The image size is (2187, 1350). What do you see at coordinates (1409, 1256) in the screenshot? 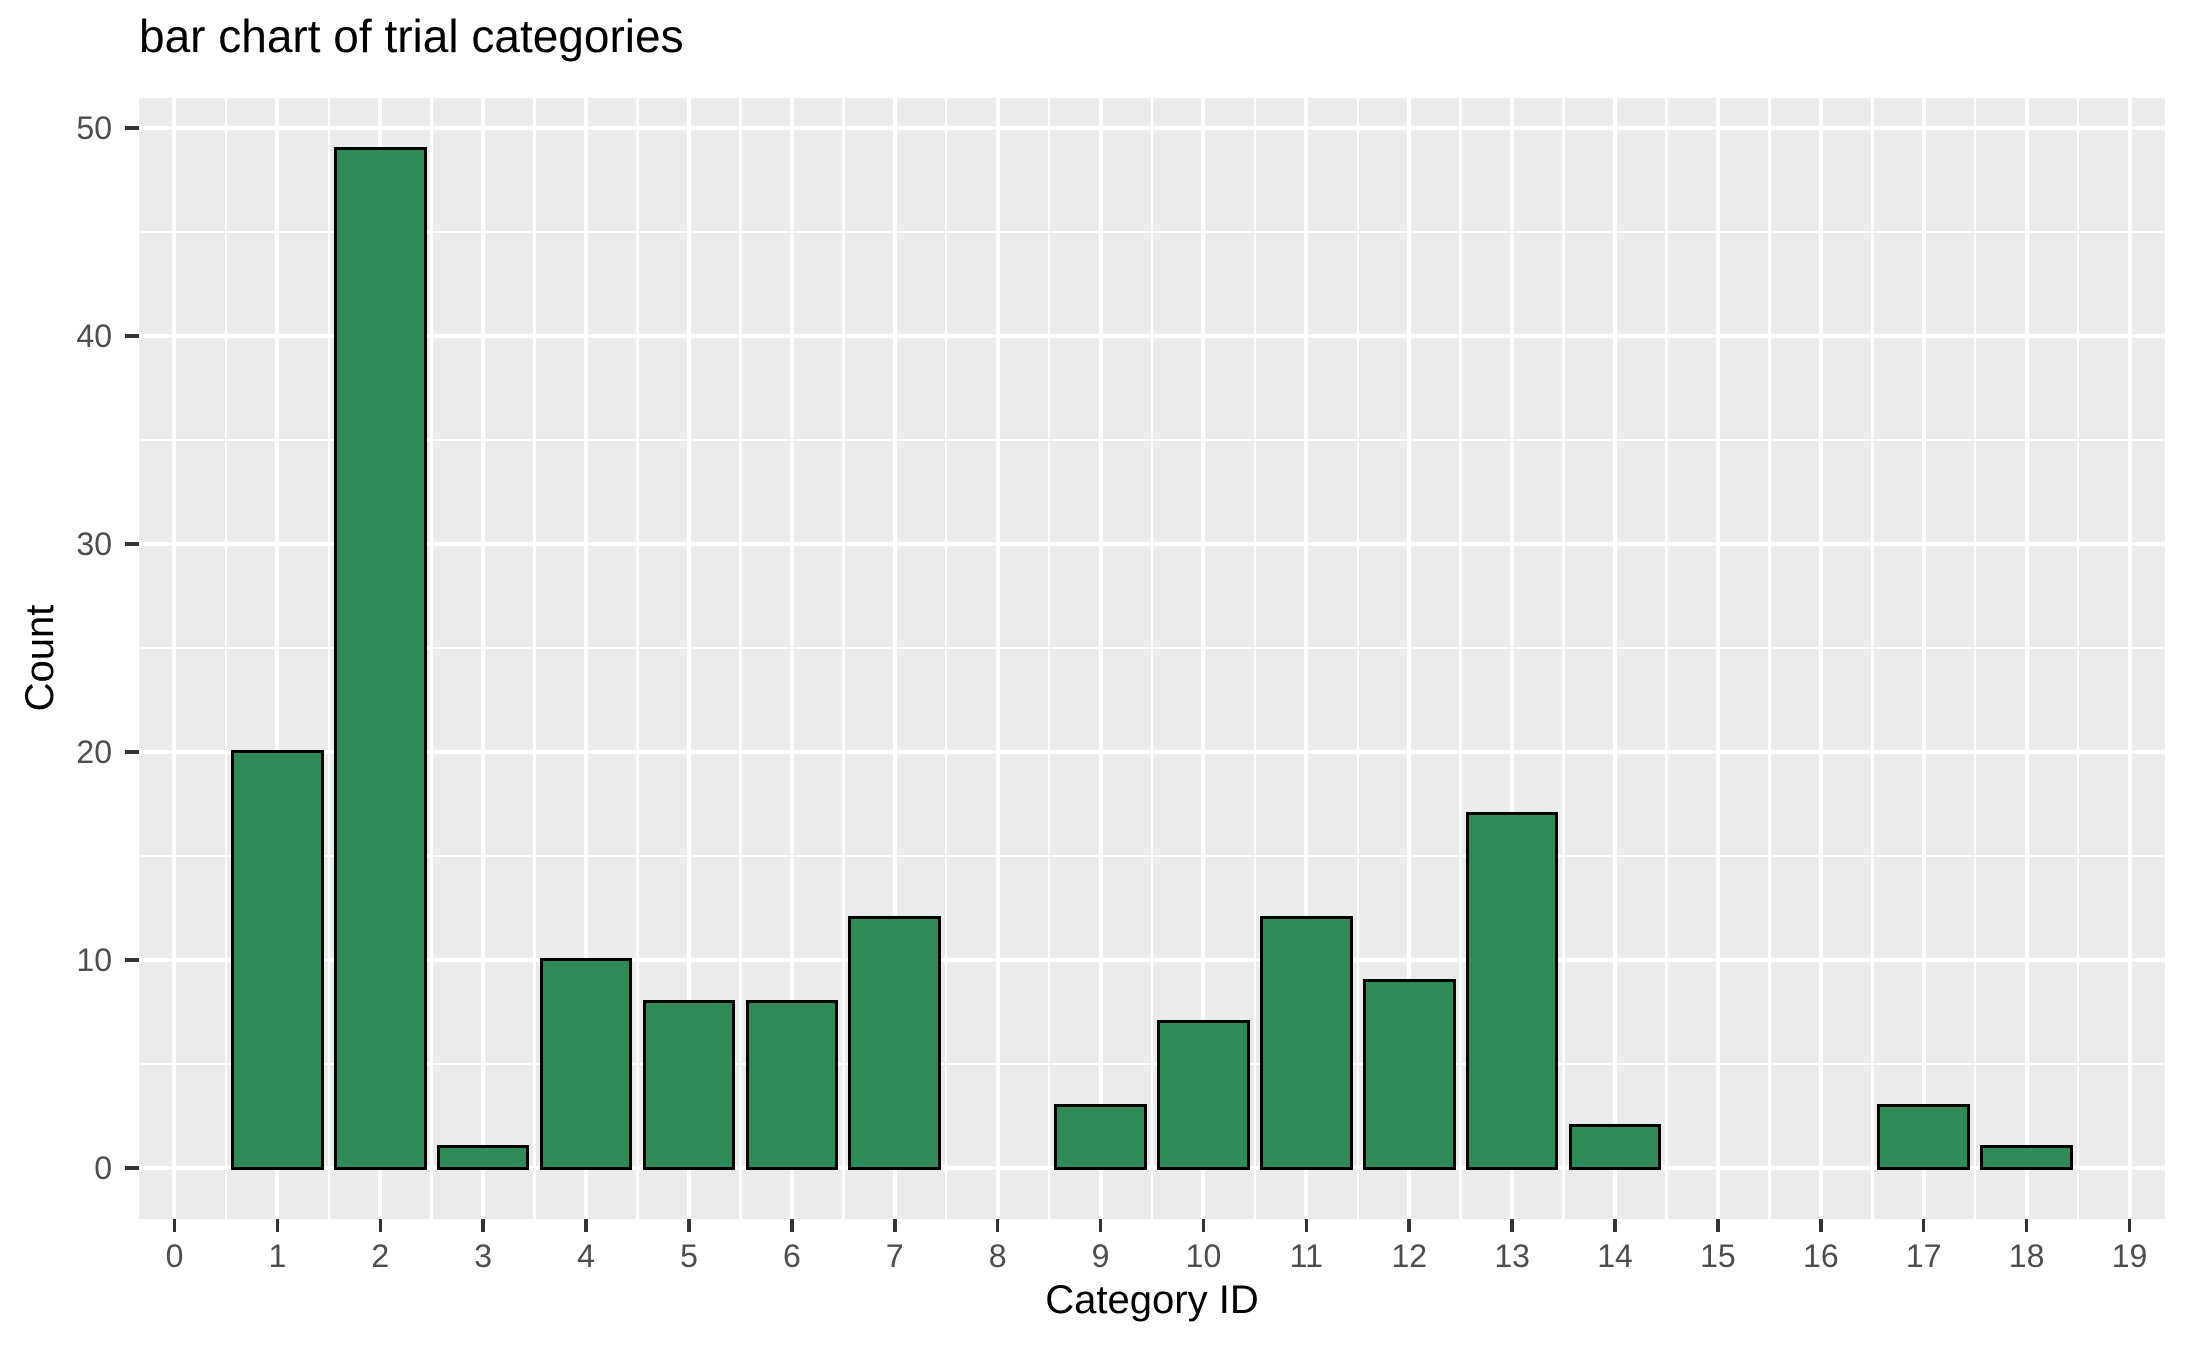
I see `x-tick-label: 12` at bounding box center [1409, 1256].